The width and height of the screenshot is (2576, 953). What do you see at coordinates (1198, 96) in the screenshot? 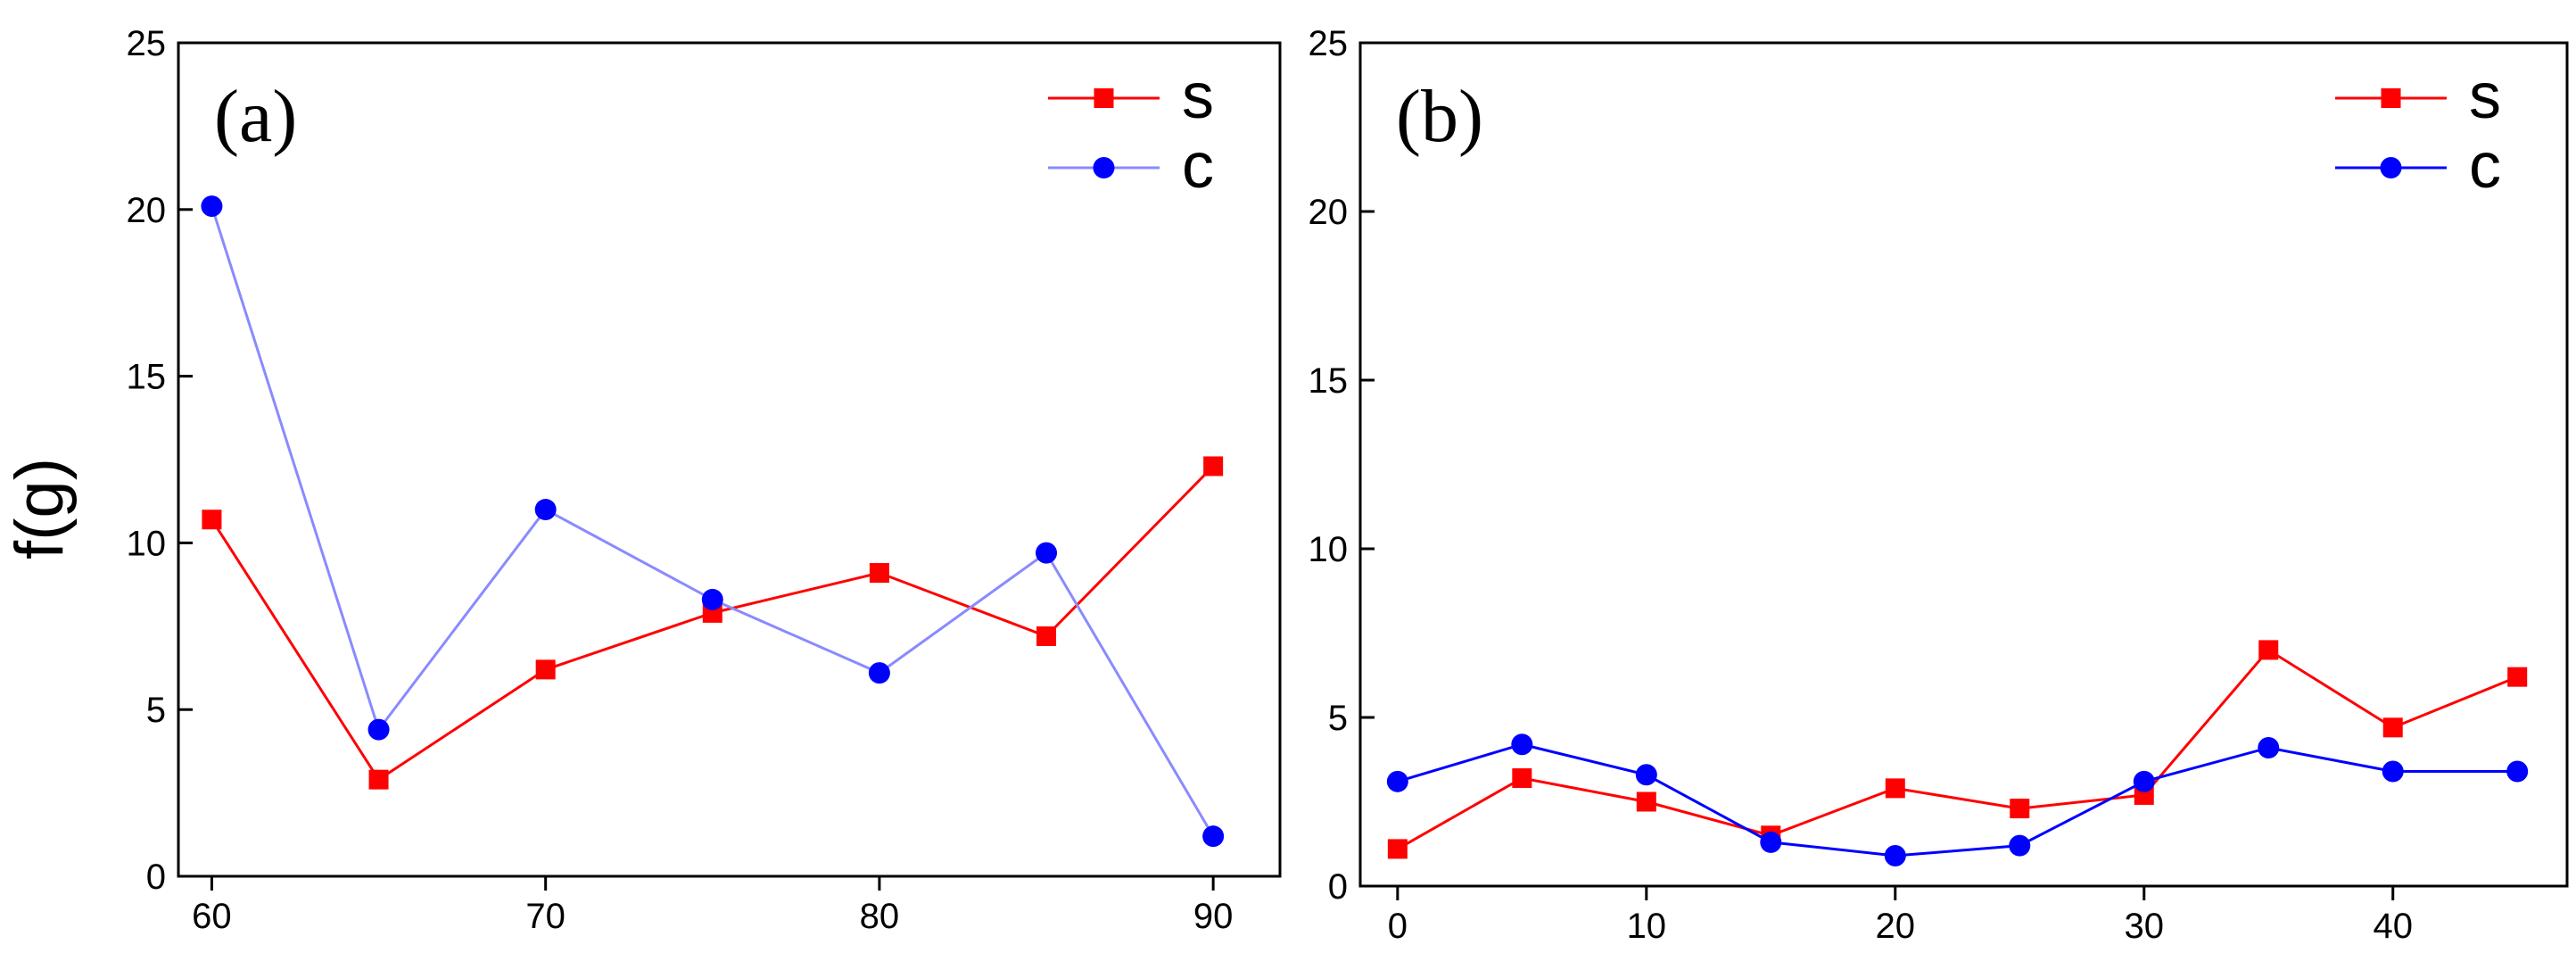
I see `legend-label-s-a: s` at bounding box center [1198, 96].